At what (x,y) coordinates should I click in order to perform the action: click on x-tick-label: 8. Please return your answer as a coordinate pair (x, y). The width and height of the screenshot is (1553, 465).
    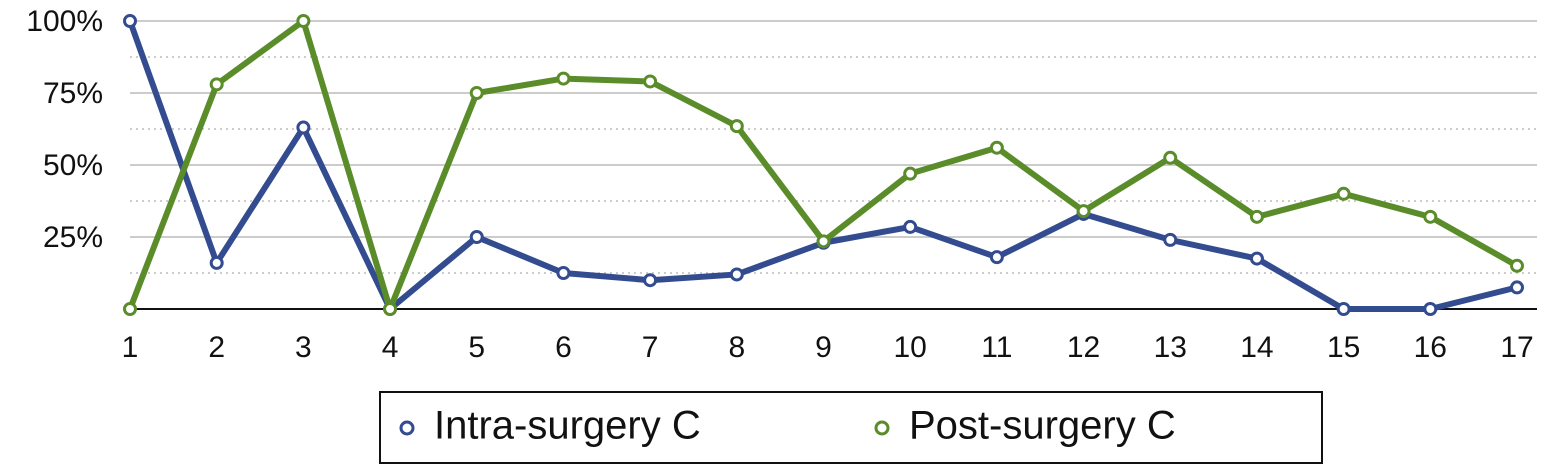
    Looking at the image, I should click on (736, 347).